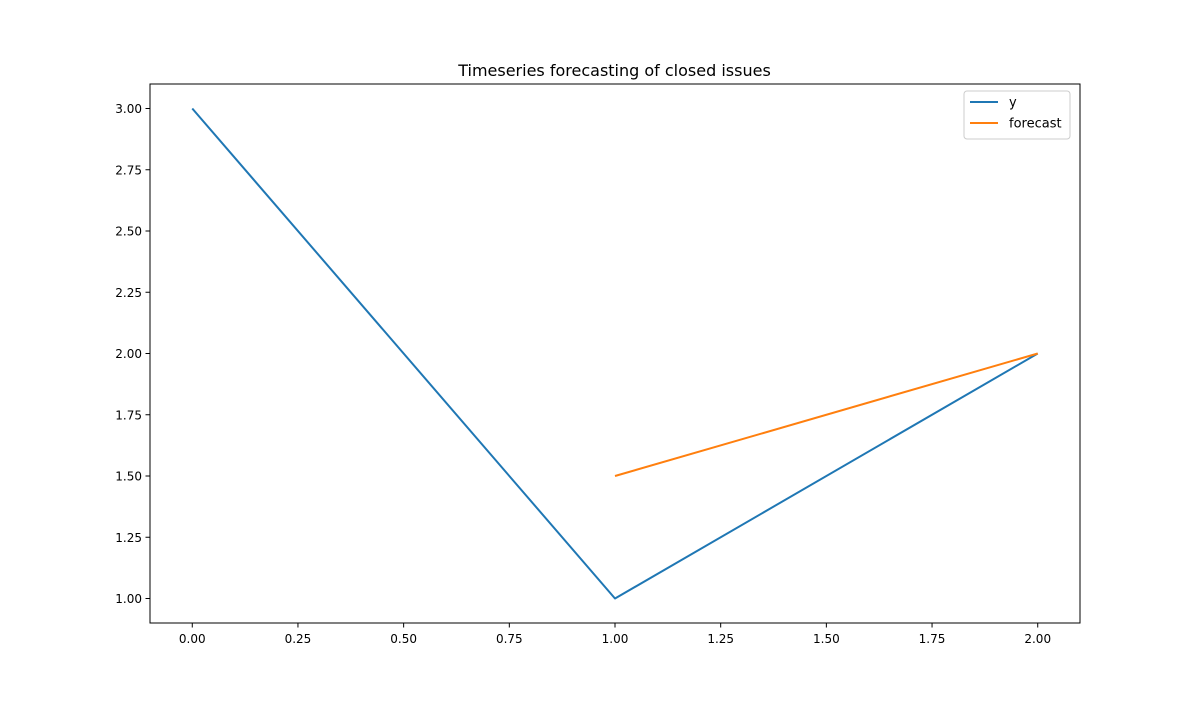 The height and width of the screenshot is (704, 1200). What do you see at coordinates (128, 293) in the screenshot?
I see `y-tick-label: 2.25` at bounding box center [128, 293].